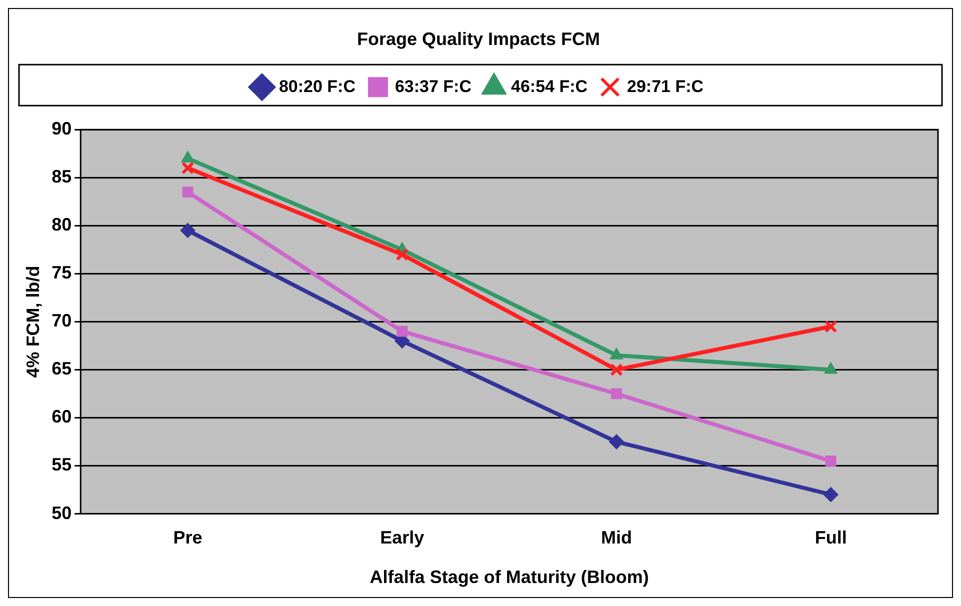 Image resolution: width=961 pixels, height=606 pixels. What do you see at coordinates (62, 224) in the screenshot?
I see `y-tick-label: 80` at bounding box center [62, 224].